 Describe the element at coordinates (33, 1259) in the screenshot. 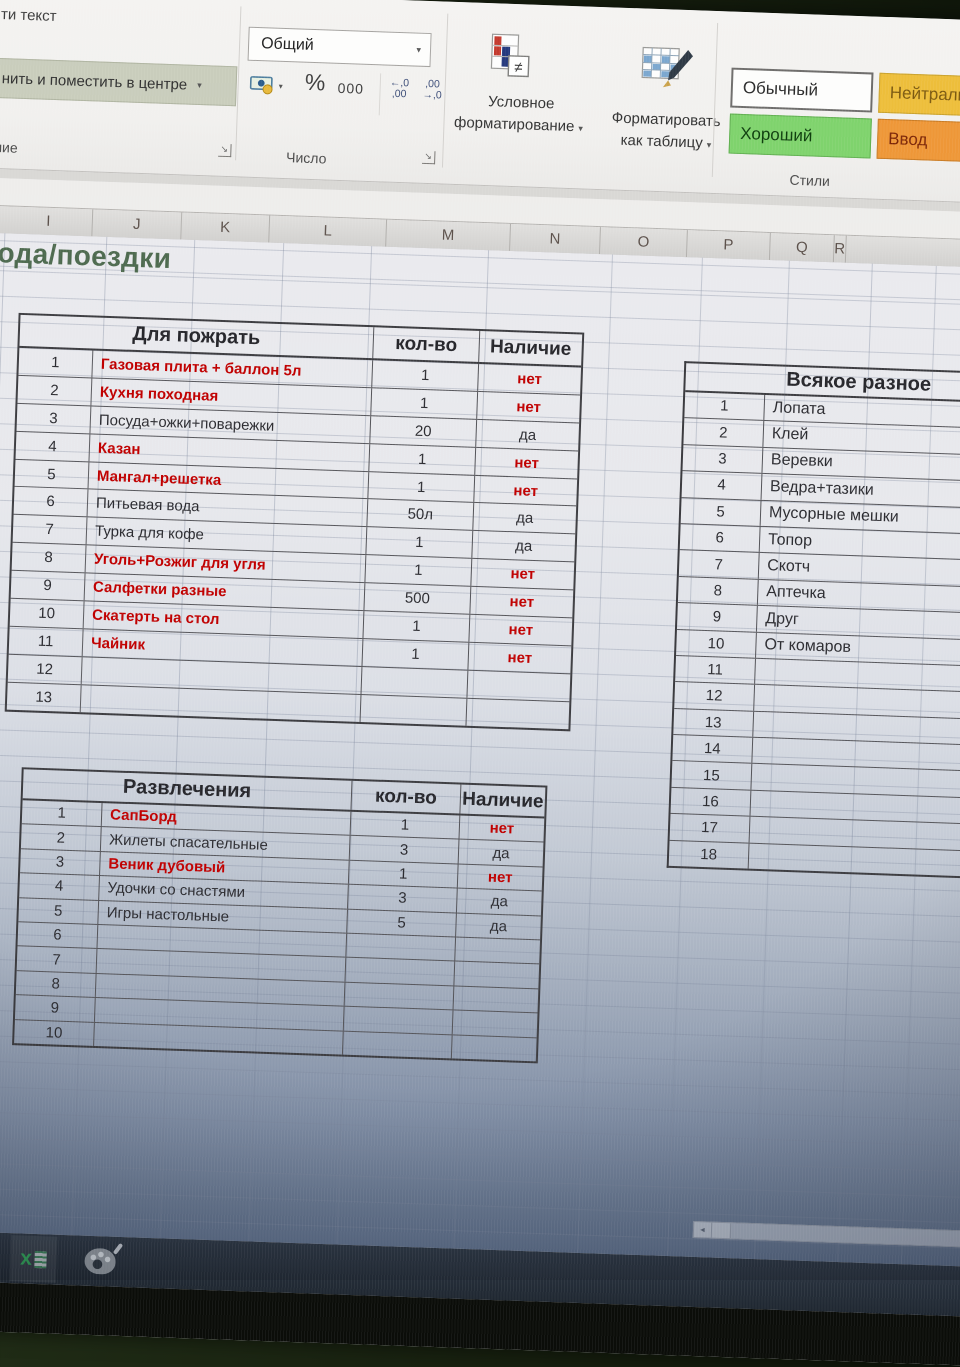

I see `taskbar-icon-excel: x` at that location.